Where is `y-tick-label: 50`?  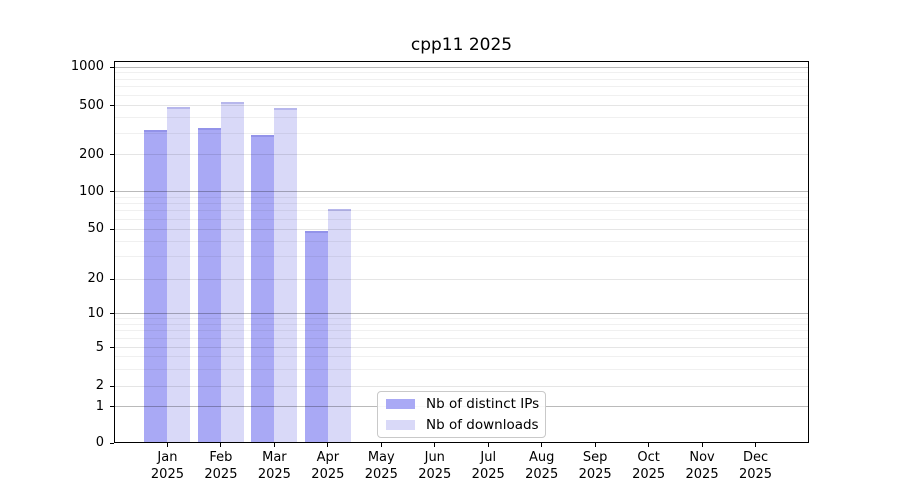
y-tick-label: 50 is located at coordinates (95, 229).